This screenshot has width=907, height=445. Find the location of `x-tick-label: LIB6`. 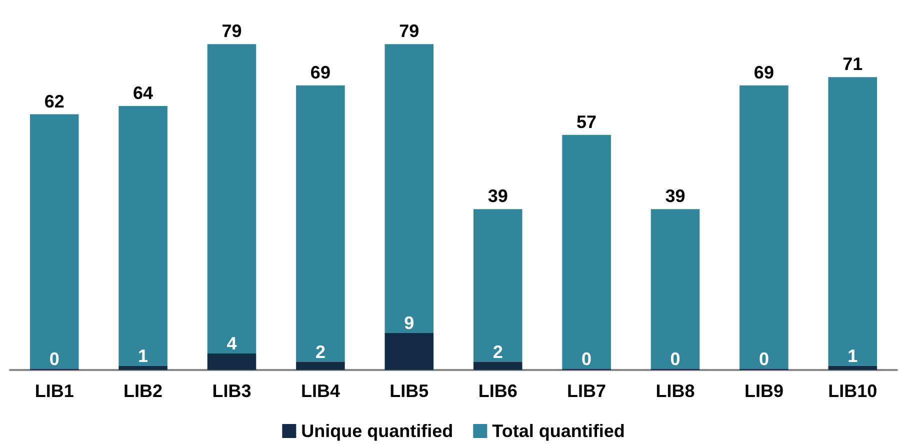

x-tick-label: LIB6 is located at coordinates (498, 391).